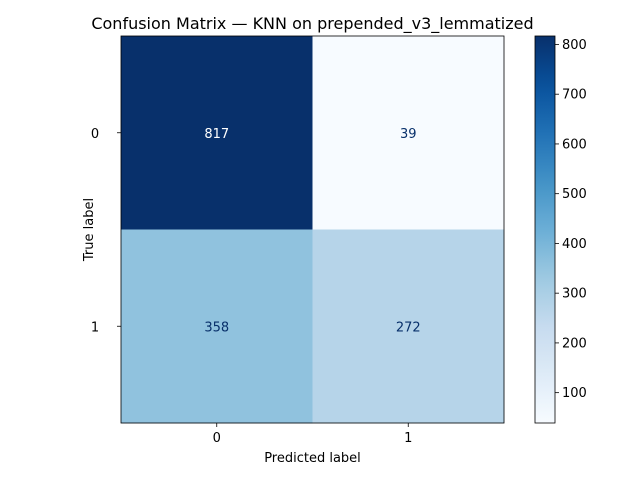  What do you see at coordinates (574, 45) in the screenshot?
I see `colorbar-tick-label: 800` at bounding box center [574, 45].